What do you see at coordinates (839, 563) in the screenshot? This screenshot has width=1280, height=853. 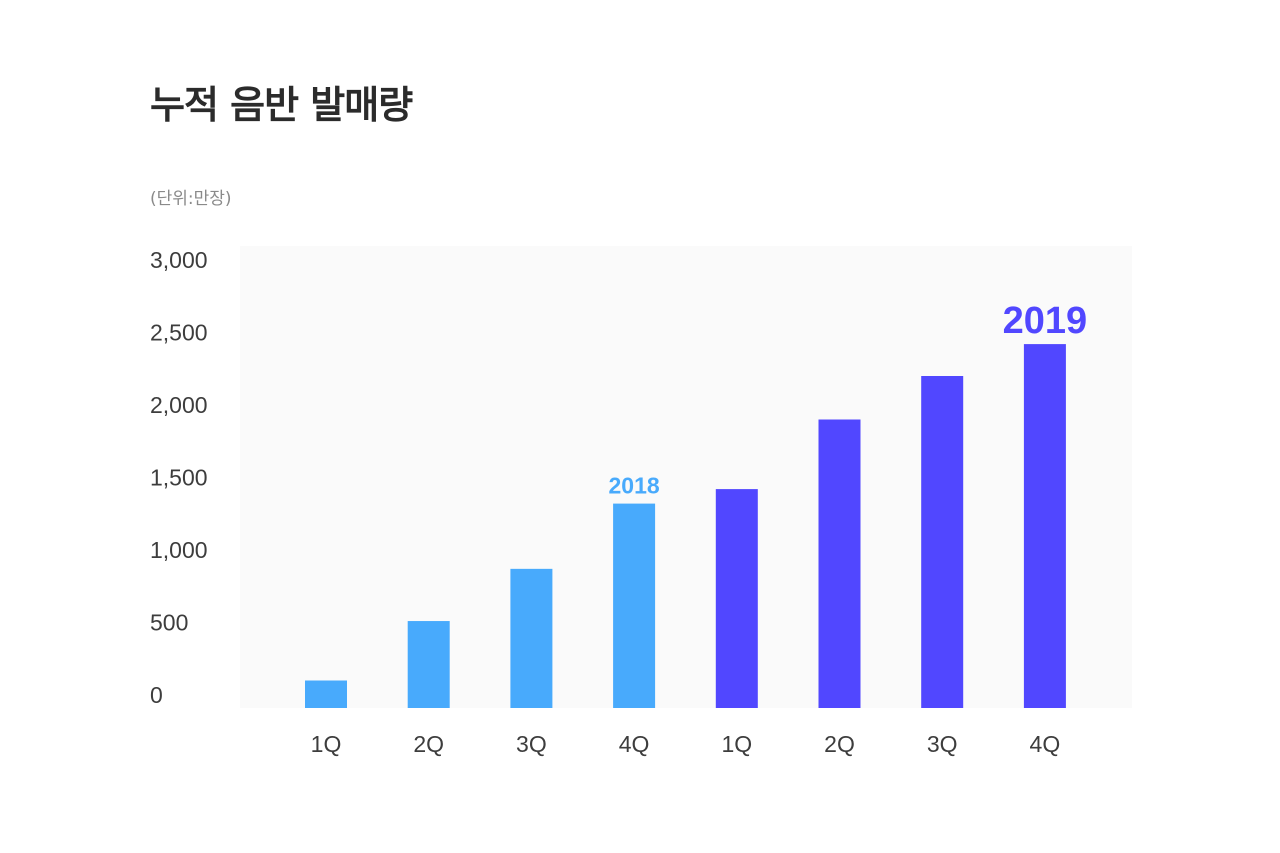 I see `bar-2019-2Q` at bounding box center [839, 563].